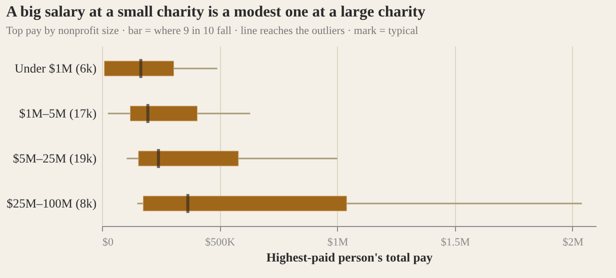 This screenshot has width=616, height=278. Describe the element at coordinates (54, 159) in the screenshot. I see `y-tick-label: $5M–25M (19k)` at that location.